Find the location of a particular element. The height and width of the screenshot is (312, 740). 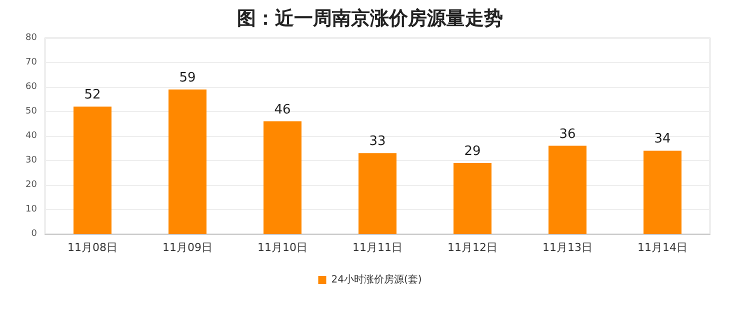

x-tick-label: 11月09日 is located at coordinates (187, 247).